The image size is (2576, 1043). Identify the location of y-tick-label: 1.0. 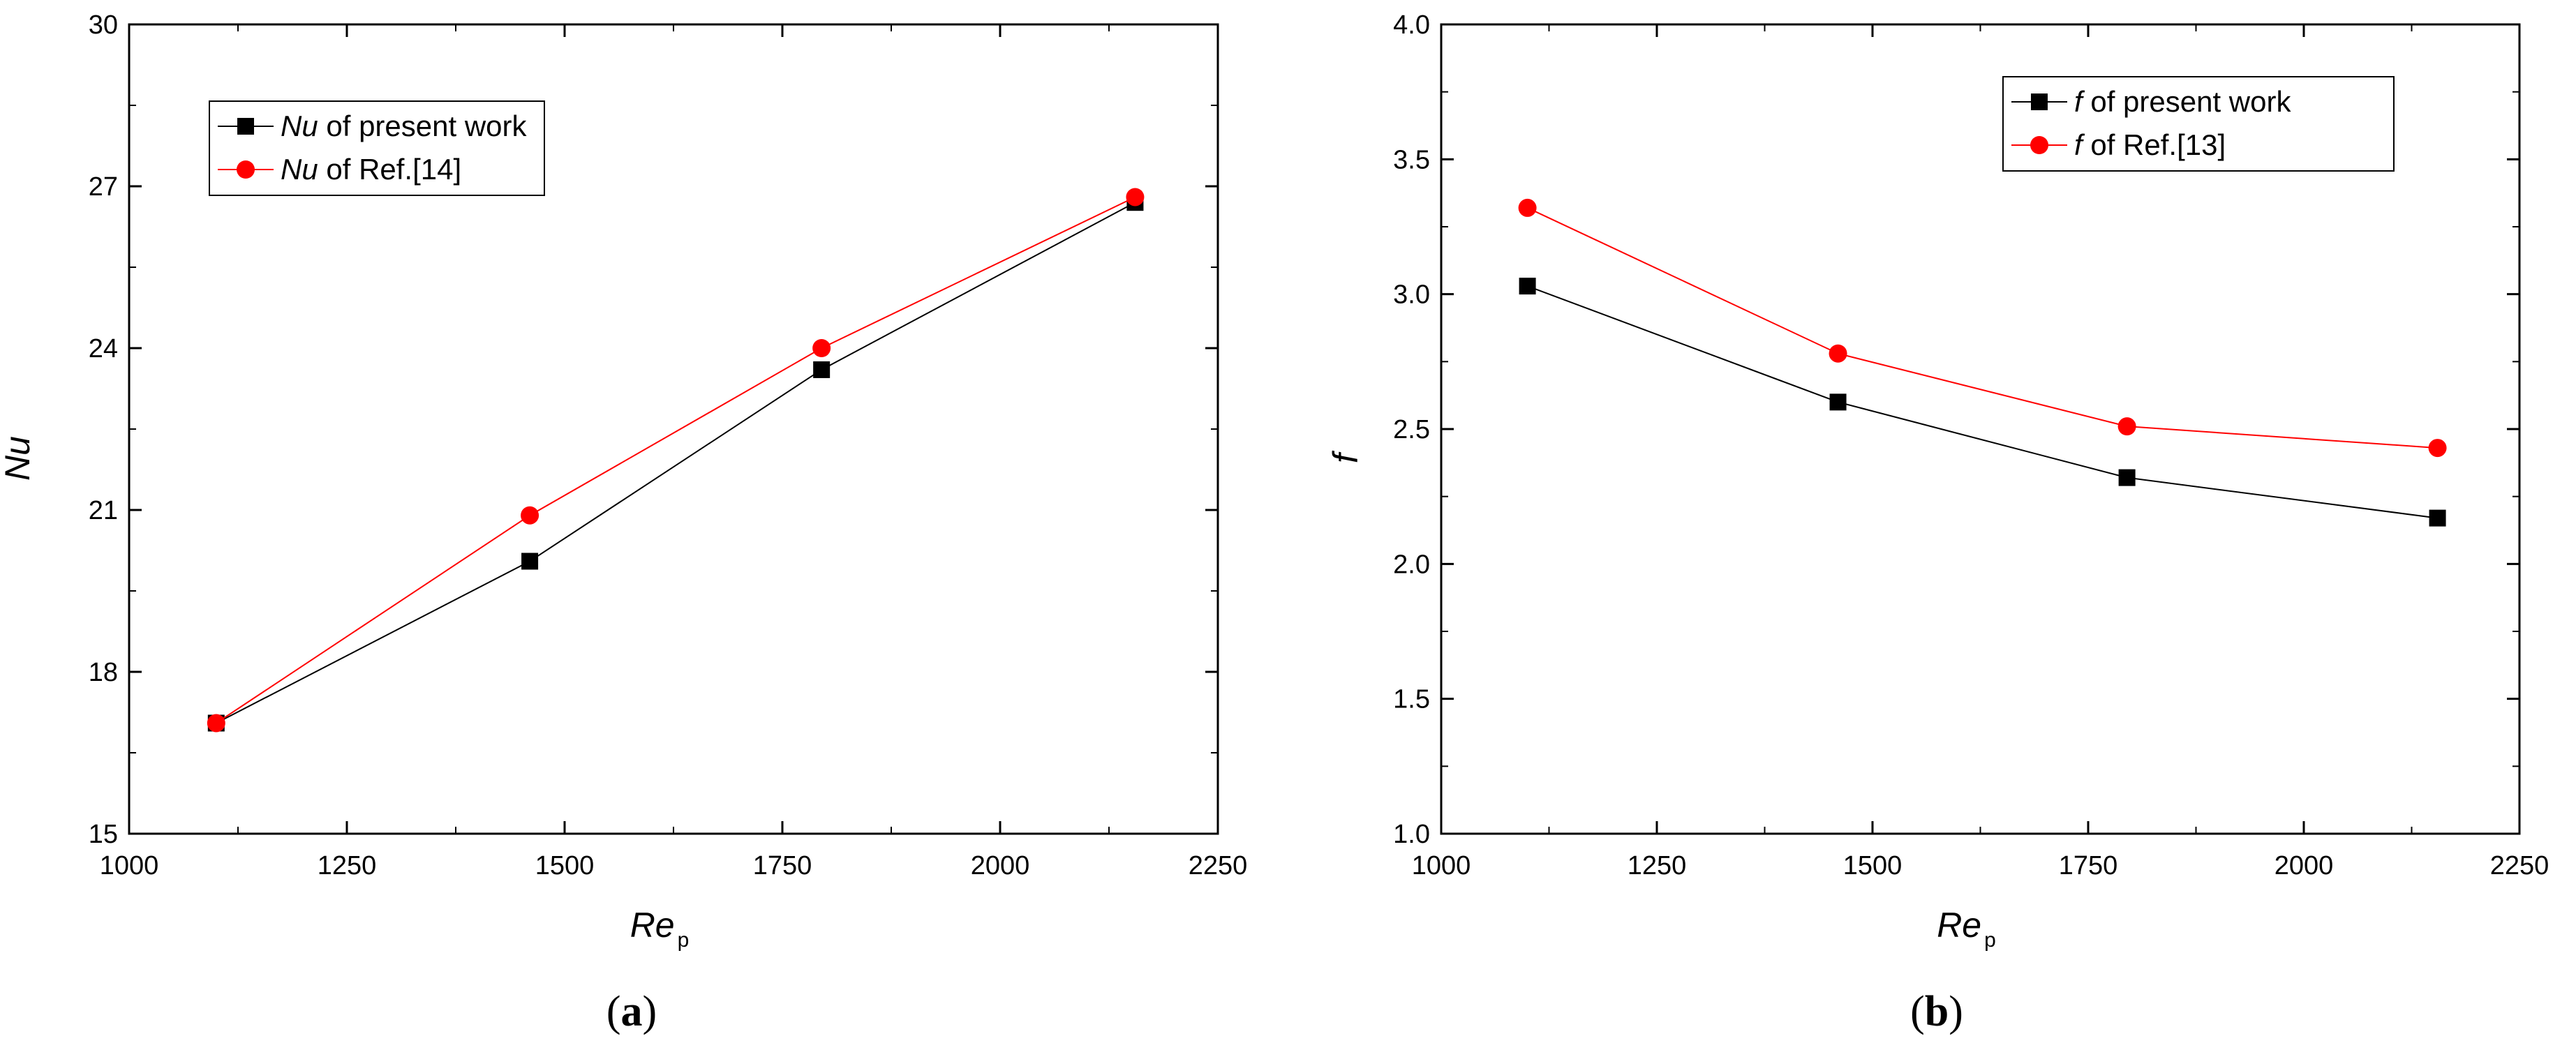
(1411, 834).